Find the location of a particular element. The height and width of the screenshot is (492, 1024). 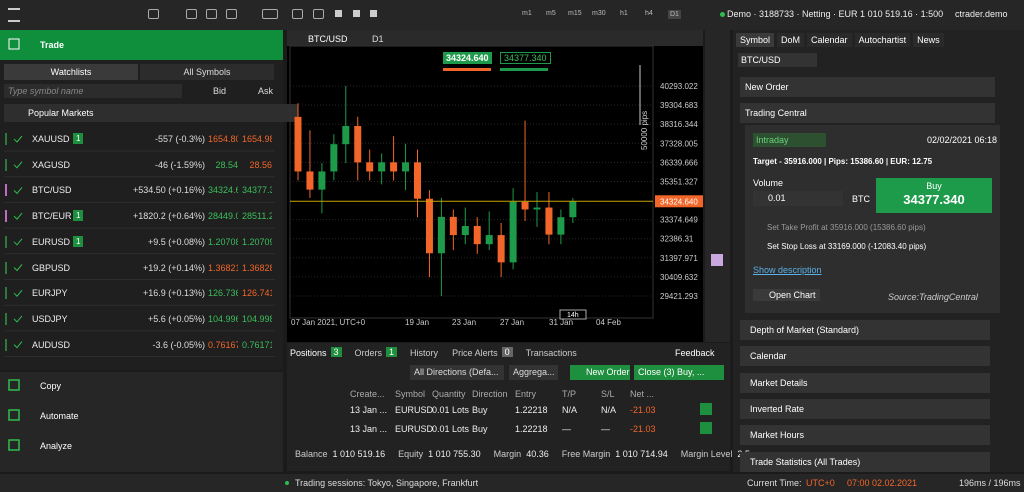

section-header: Inverted Rate is located at coordinates (865, 408).